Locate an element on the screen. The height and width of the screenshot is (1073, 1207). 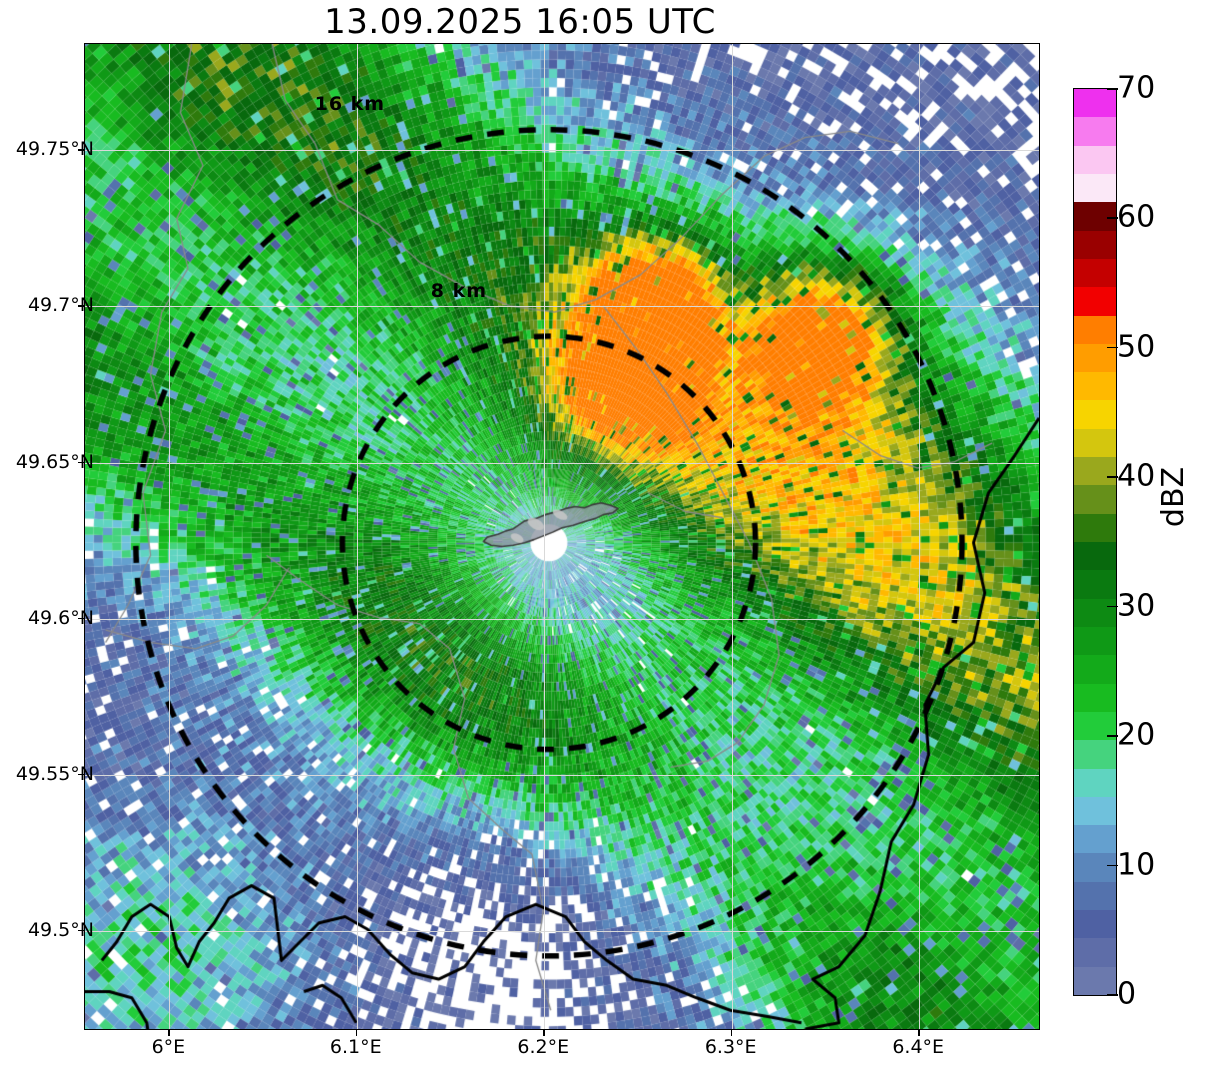
colorbar-tick-label: 50 is located at coordinates (1136, 347).